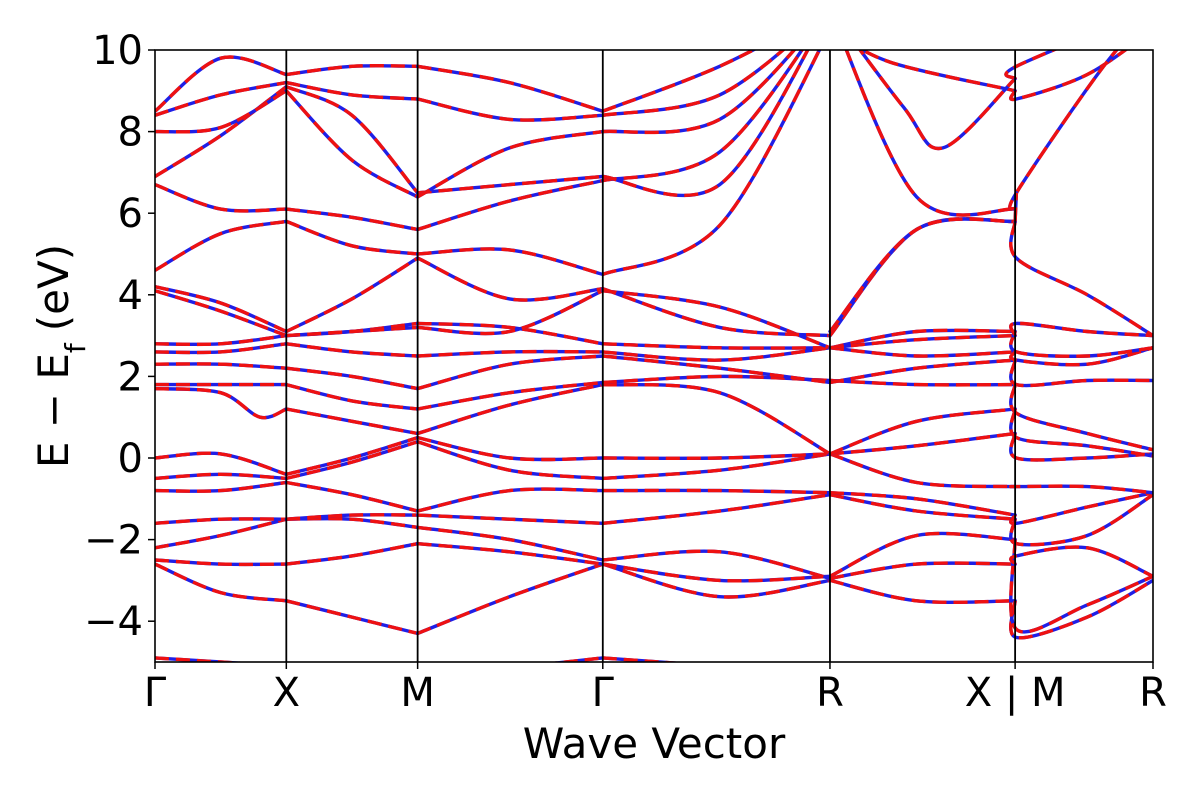 The width and height of the screenshot is (1200, 800). Describe the element at coordinates (155, 693) in the screenshot. I see `x-tick-label: Γ` at that location.